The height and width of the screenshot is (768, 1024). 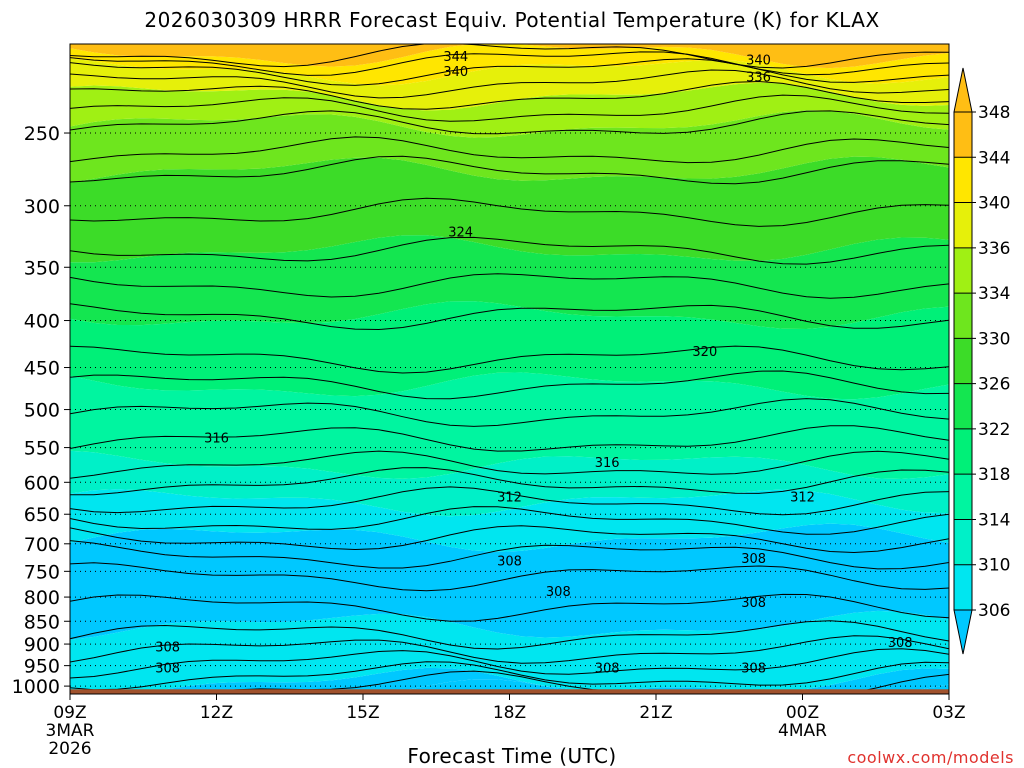 What do you see at coordinates (42, 515) in the screenshot?
I see `y-tick-label: 650` at bounding box center [42, 515].